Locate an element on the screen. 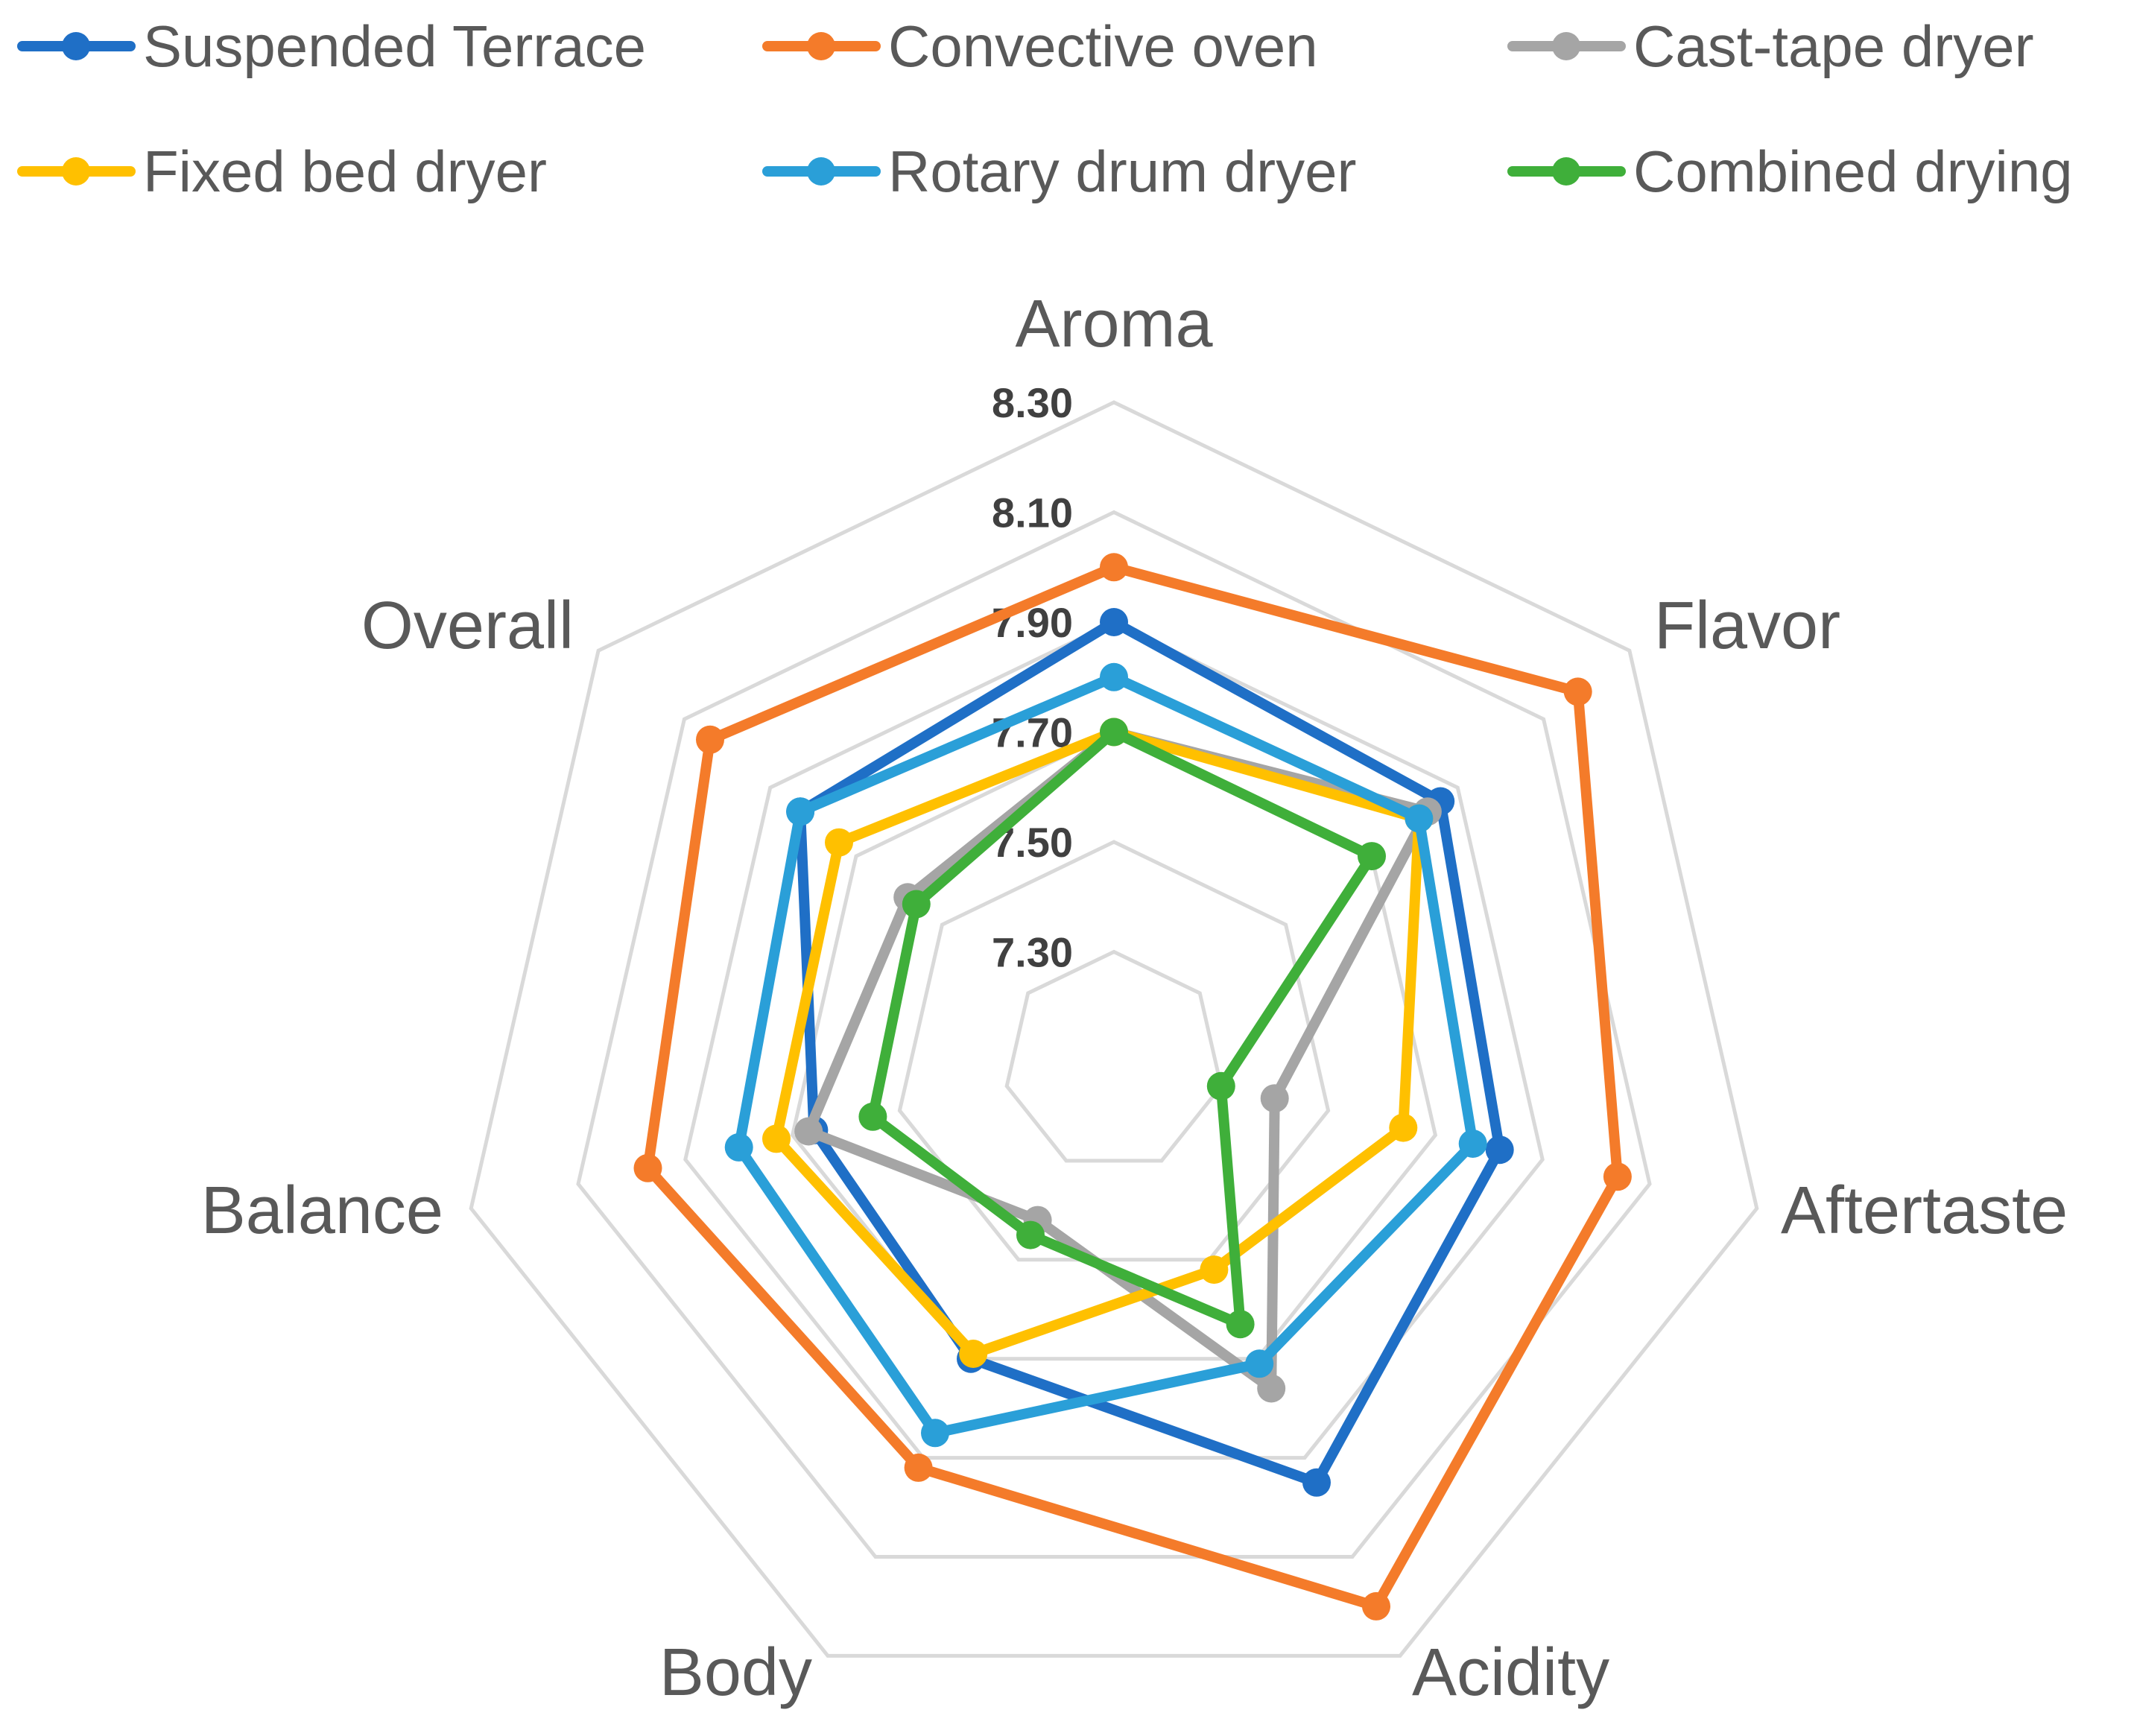 This screenshot has height=1736, width=2131. axis-label-acidity: Acidity is located at coordinates (1510, 1672).